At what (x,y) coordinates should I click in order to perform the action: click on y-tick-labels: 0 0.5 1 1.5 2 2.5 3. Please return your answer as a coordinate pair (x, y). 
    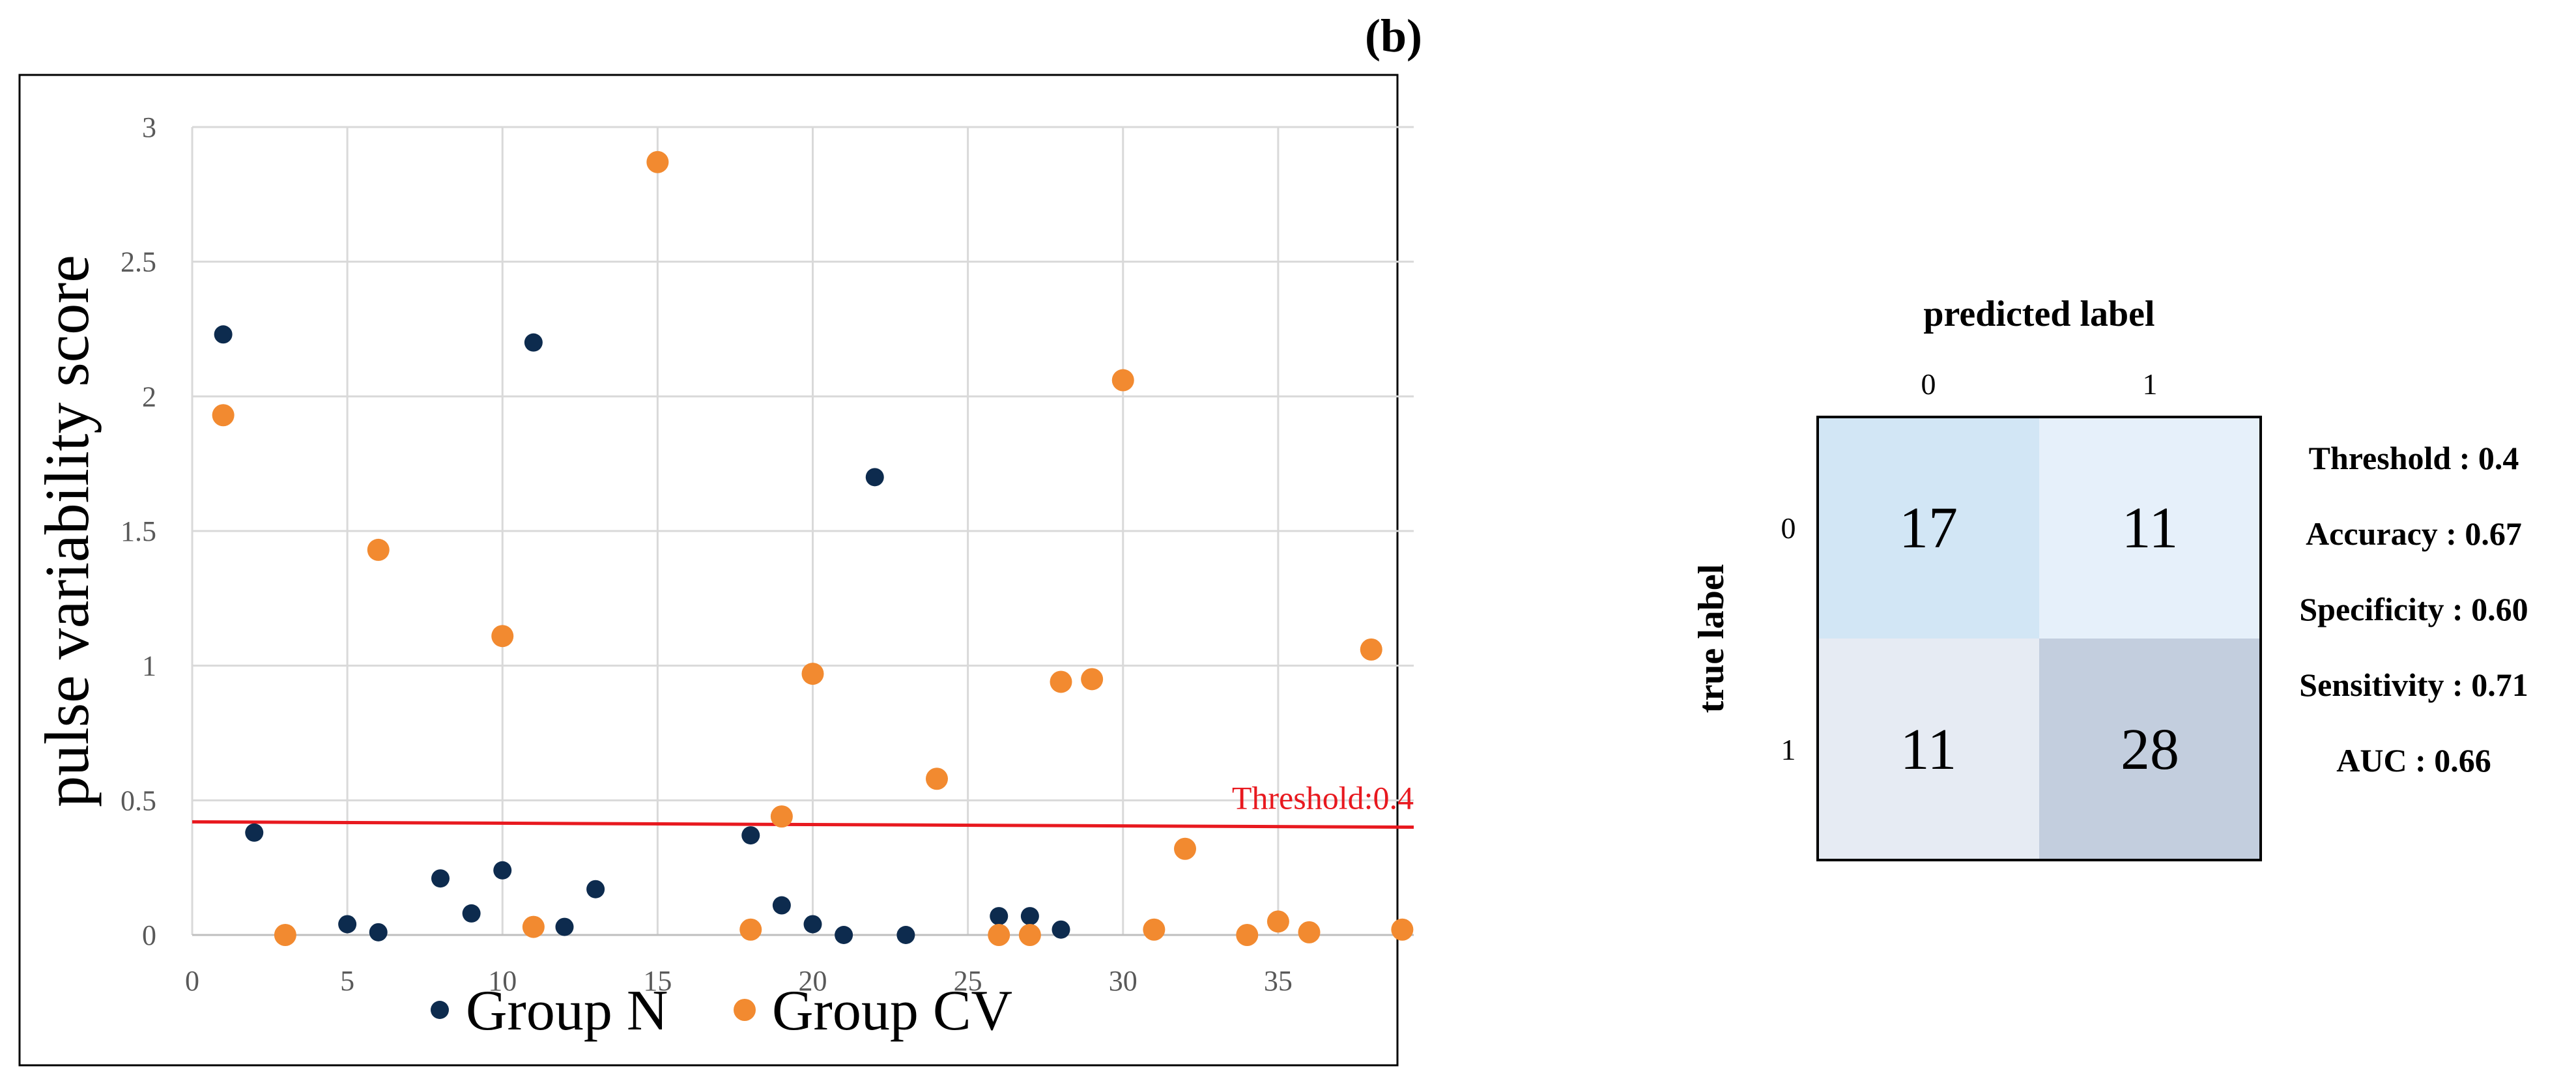
    Looking at the image, I should click on (138, 531).